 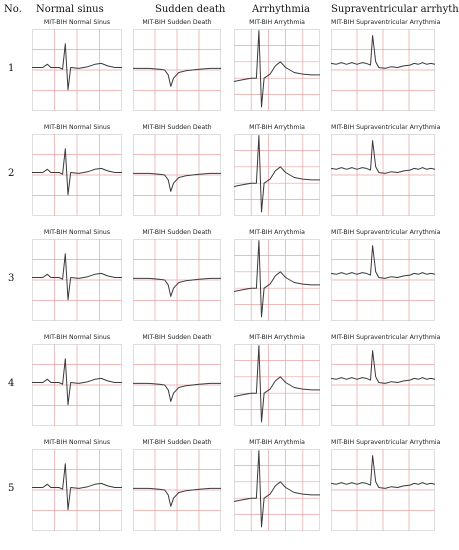 I want to click on plot-sudden-death-5: MIT-BIH Sudden Death, so click(x=177, y=486).